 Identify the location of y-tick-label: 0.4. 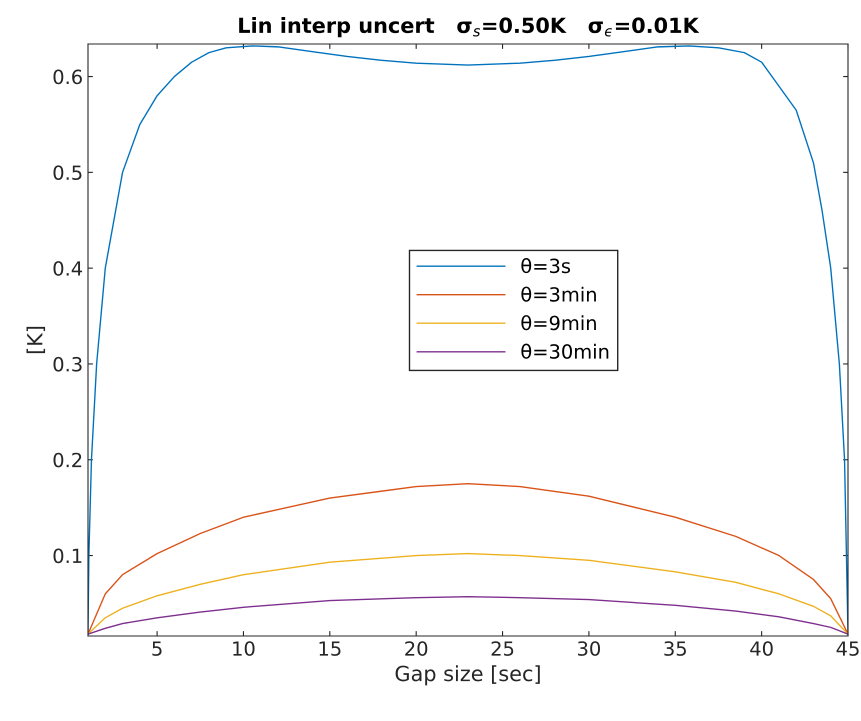
(68, 268).